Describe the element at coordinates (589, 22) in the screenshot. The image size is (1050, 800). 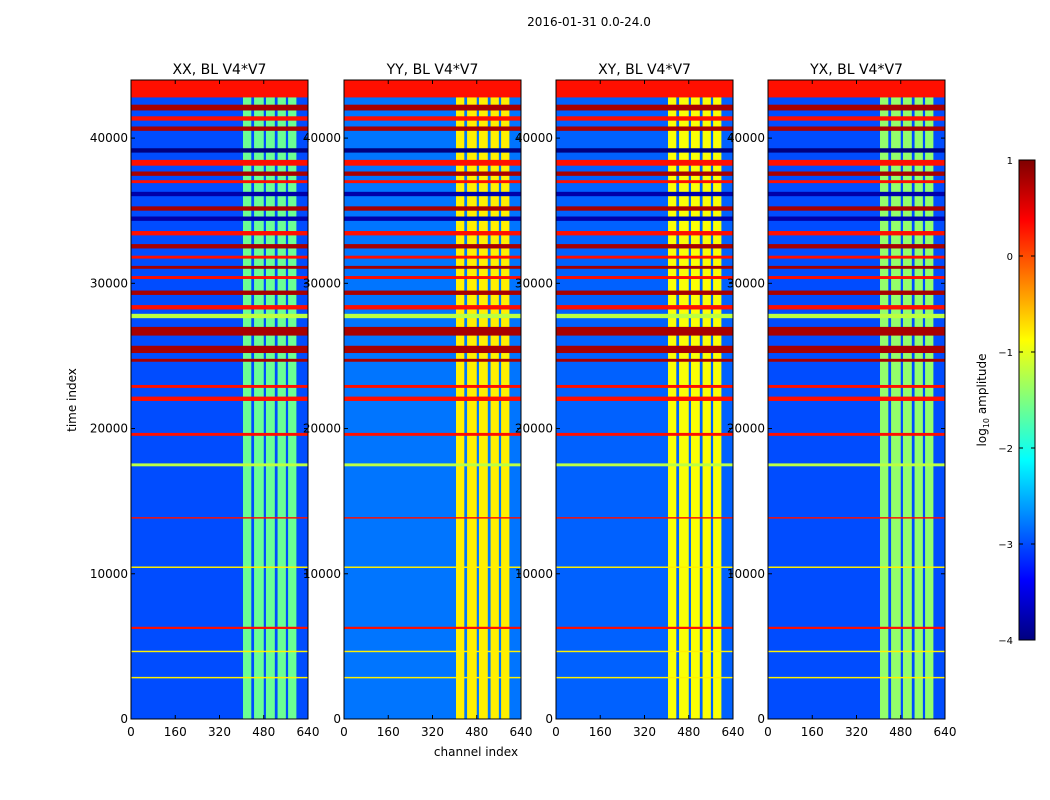
I see `figure-suptitle: 2016-01-31 0.0-24.0` at that location.